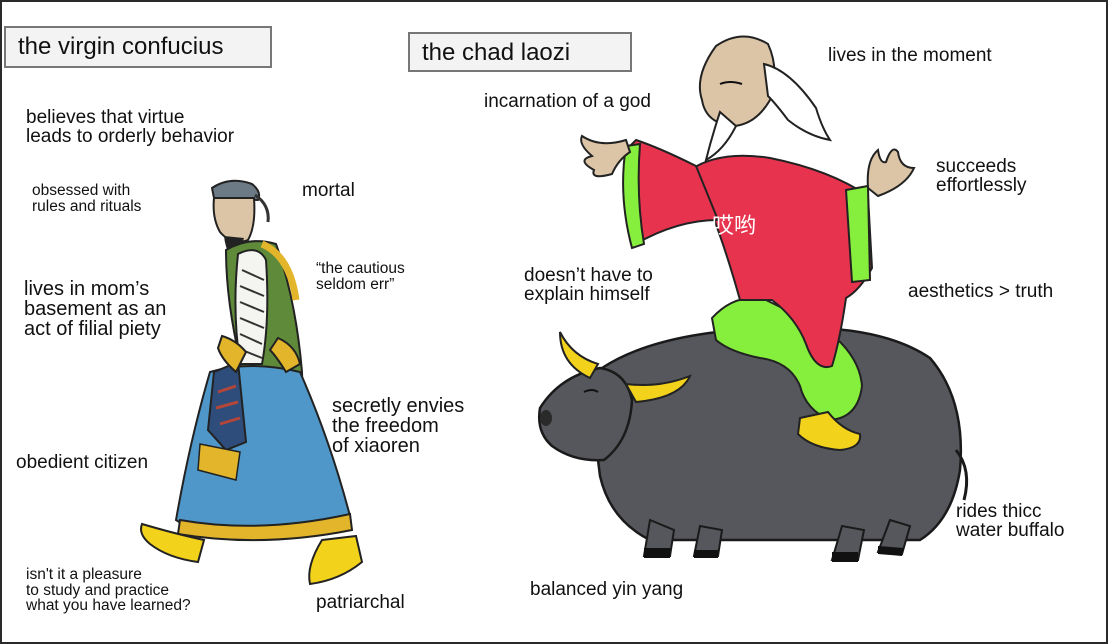  Describe the element at coordinates (588, 285) in the screenshot. I see `label-explain: doesn’t have to explain himself` at that location.